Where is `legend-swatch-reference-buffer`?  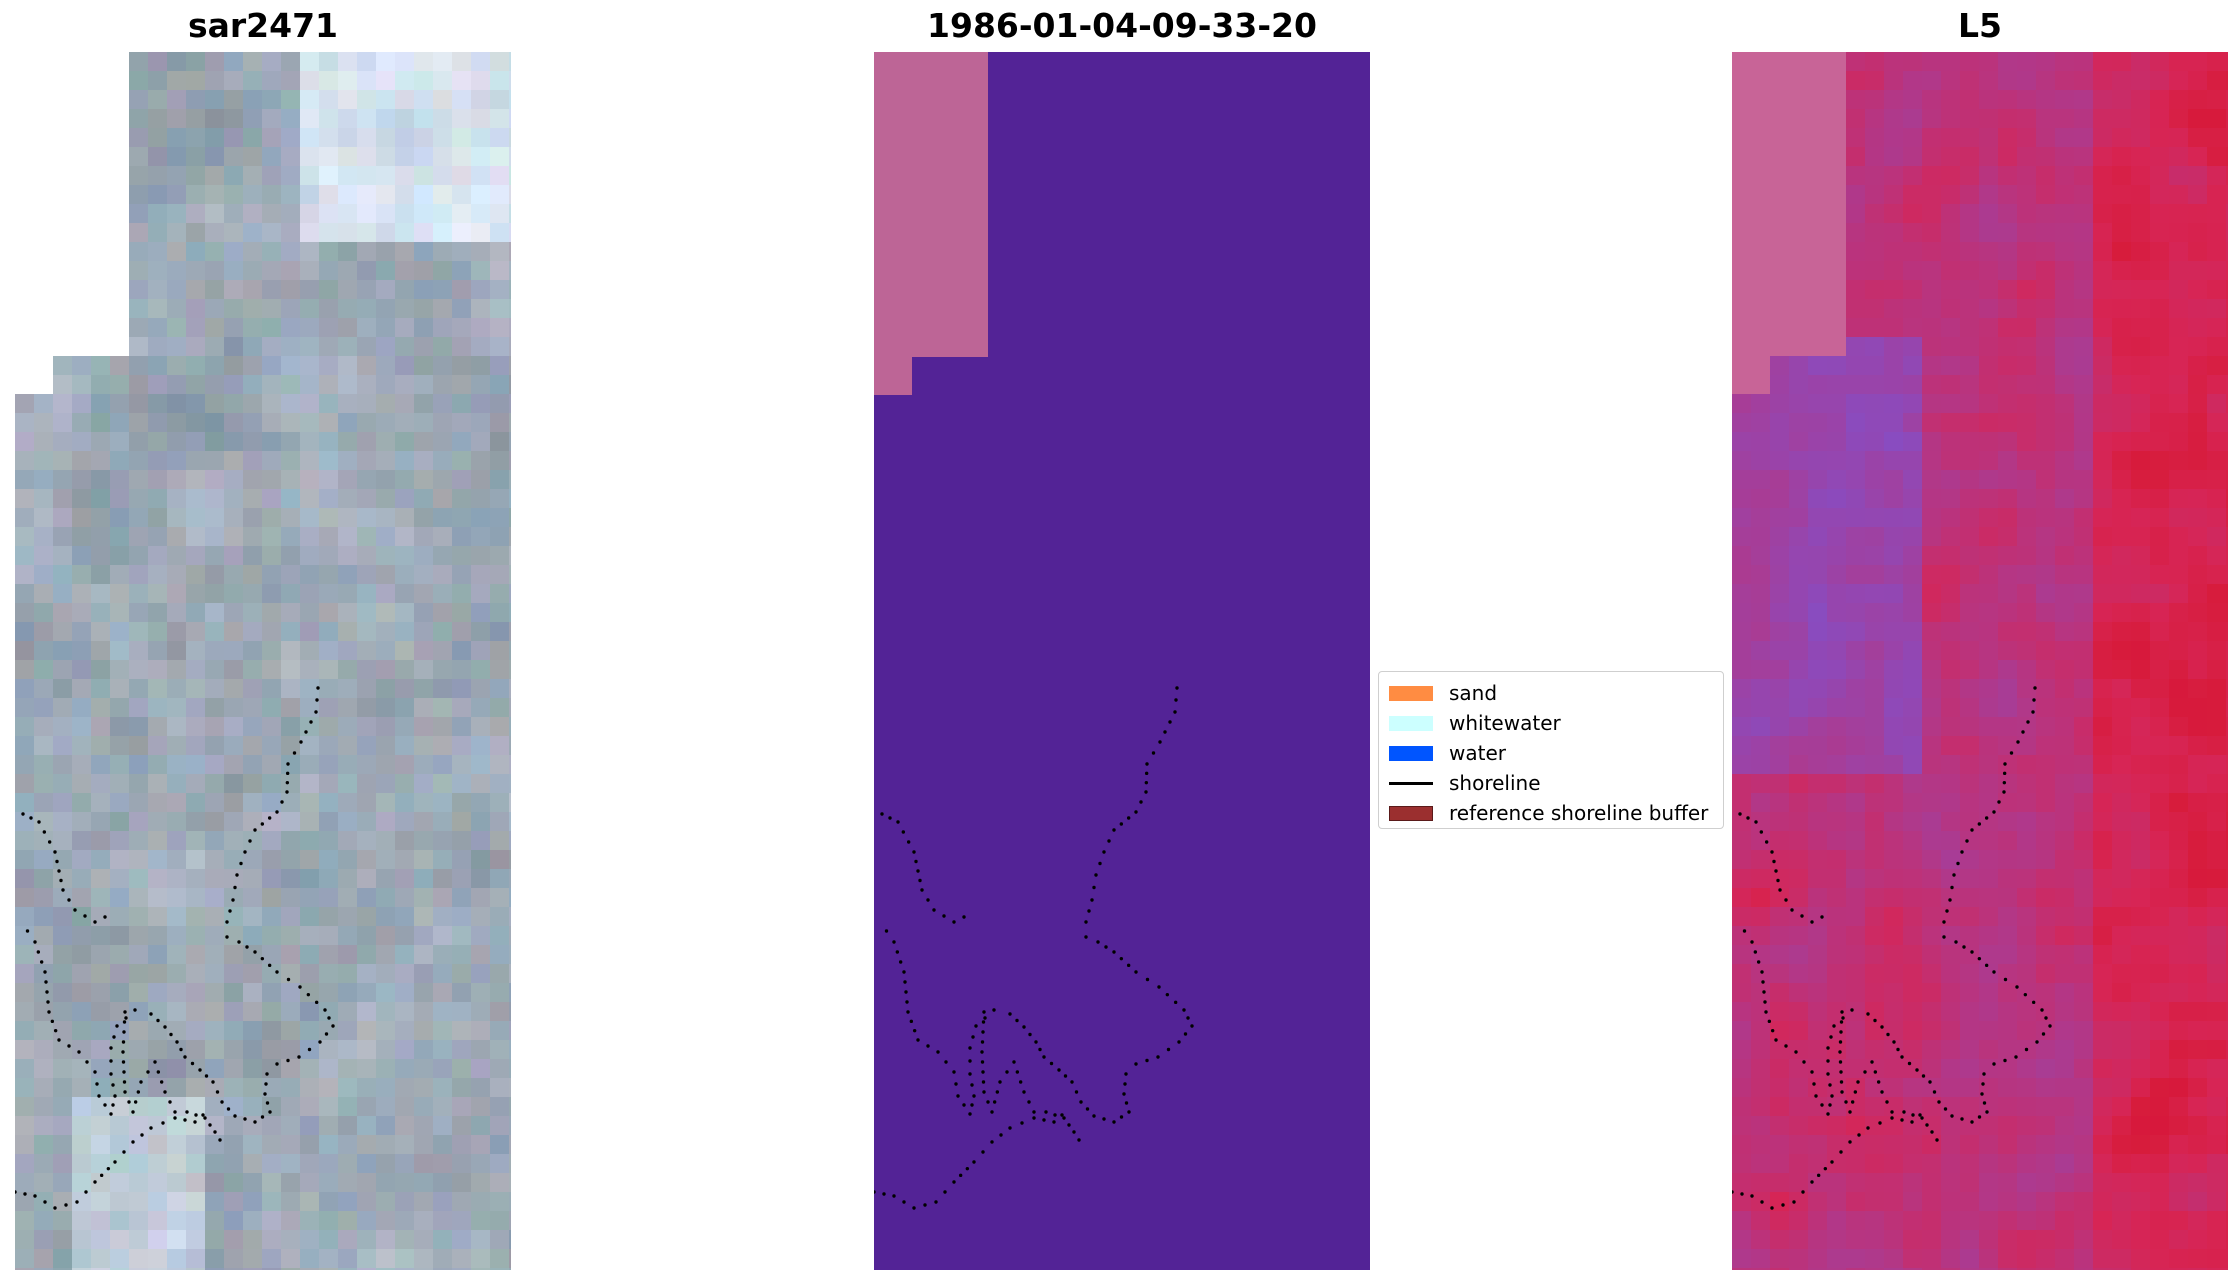
legend-swatch-reference-buffer is located at coordinates (1411, 813).